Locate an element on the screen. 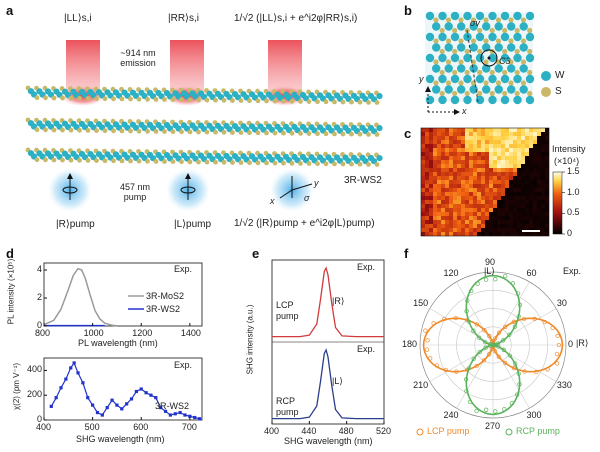 This screenshot has width=600, height=452. mirror-plane-line is located at coordinates (472, 66).